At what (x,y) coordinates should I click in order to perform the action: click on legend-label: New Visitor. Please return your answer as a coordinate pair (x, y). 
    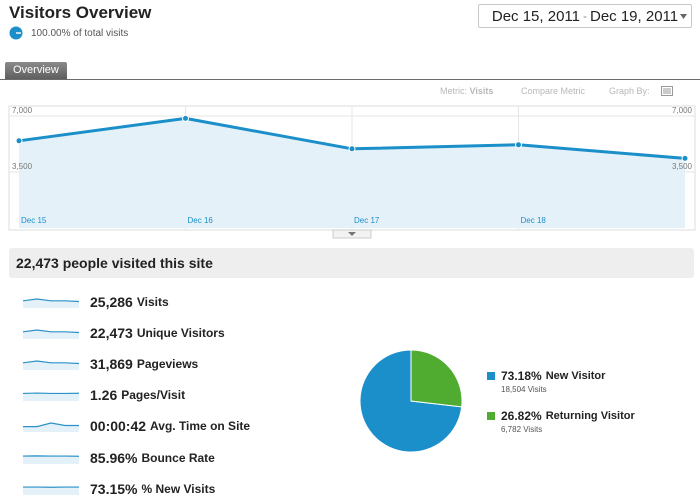
    Looking at the image, I should click on (576, 376).